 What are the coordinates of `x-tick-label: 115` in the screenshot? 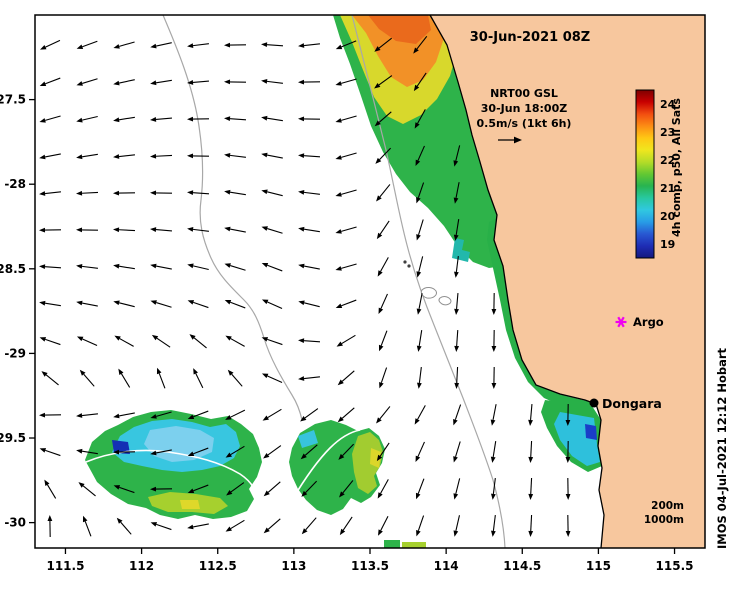 It's located at (598, 566).